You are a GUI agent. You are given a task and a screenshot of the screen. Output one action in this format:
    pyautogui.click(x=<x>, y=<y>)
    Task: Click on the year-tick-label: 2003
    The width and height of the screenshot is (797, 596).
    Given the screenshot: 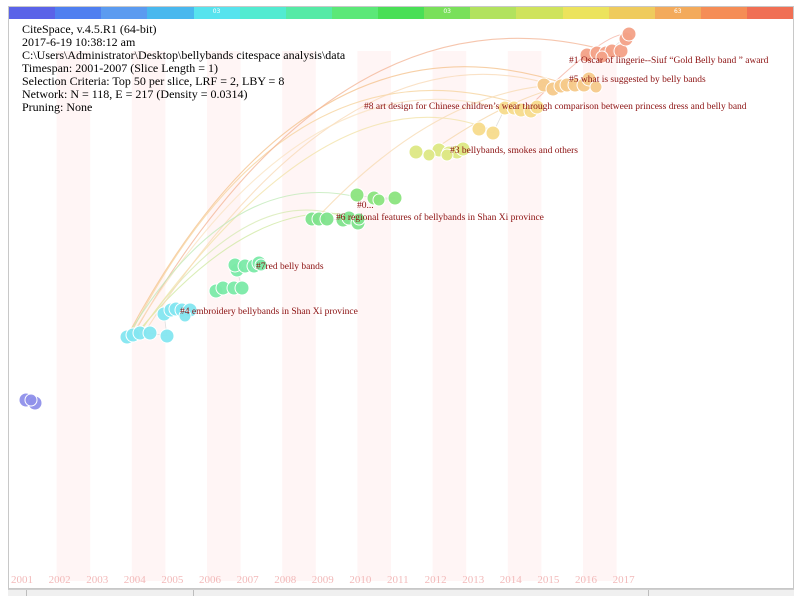 What is the action you would take?
    pyautogui.click(x=97, y=580)
    